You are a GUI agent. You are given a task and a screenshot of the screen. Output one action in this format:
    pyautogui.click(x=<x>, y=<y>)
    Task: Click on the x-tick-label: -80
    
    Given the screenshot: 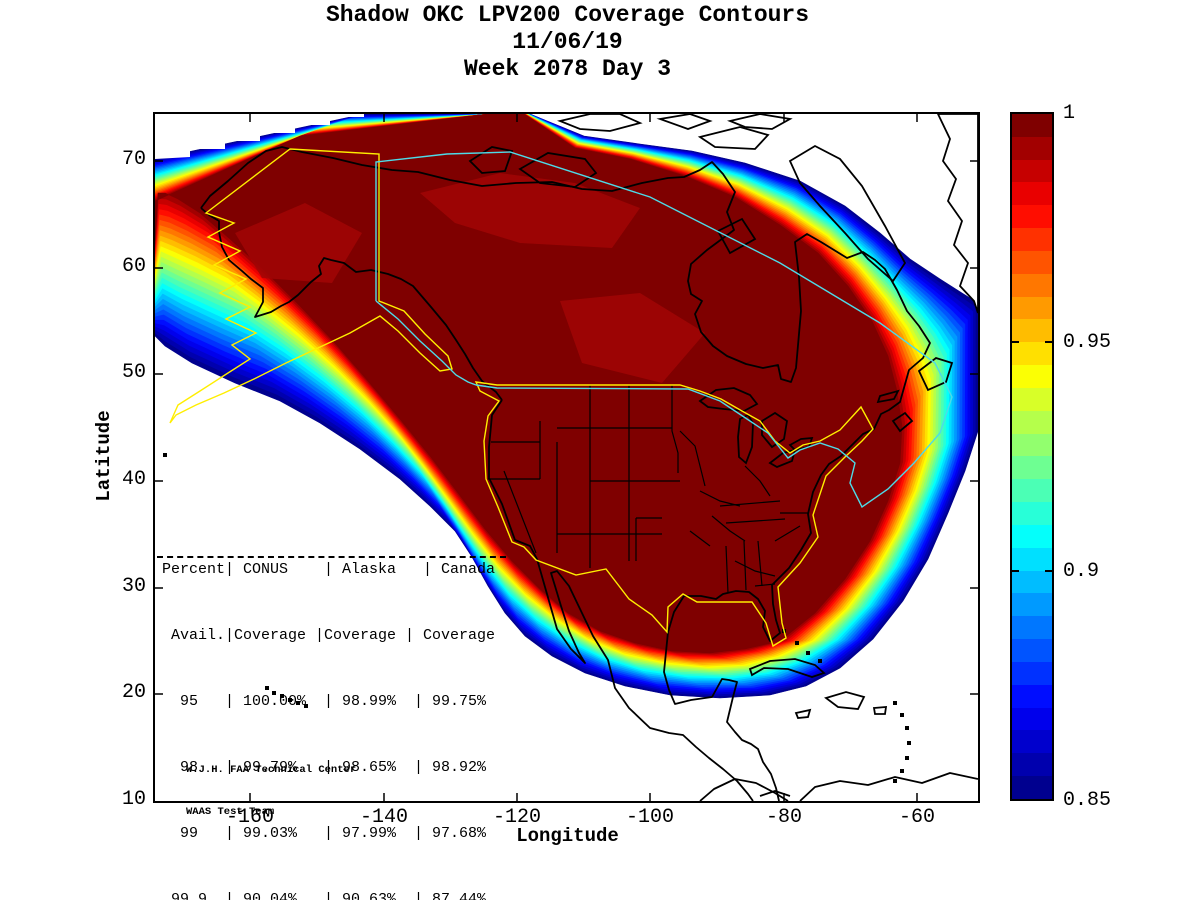 What is the action you would take?
    pyautogui.click(x=784, y=817)
    